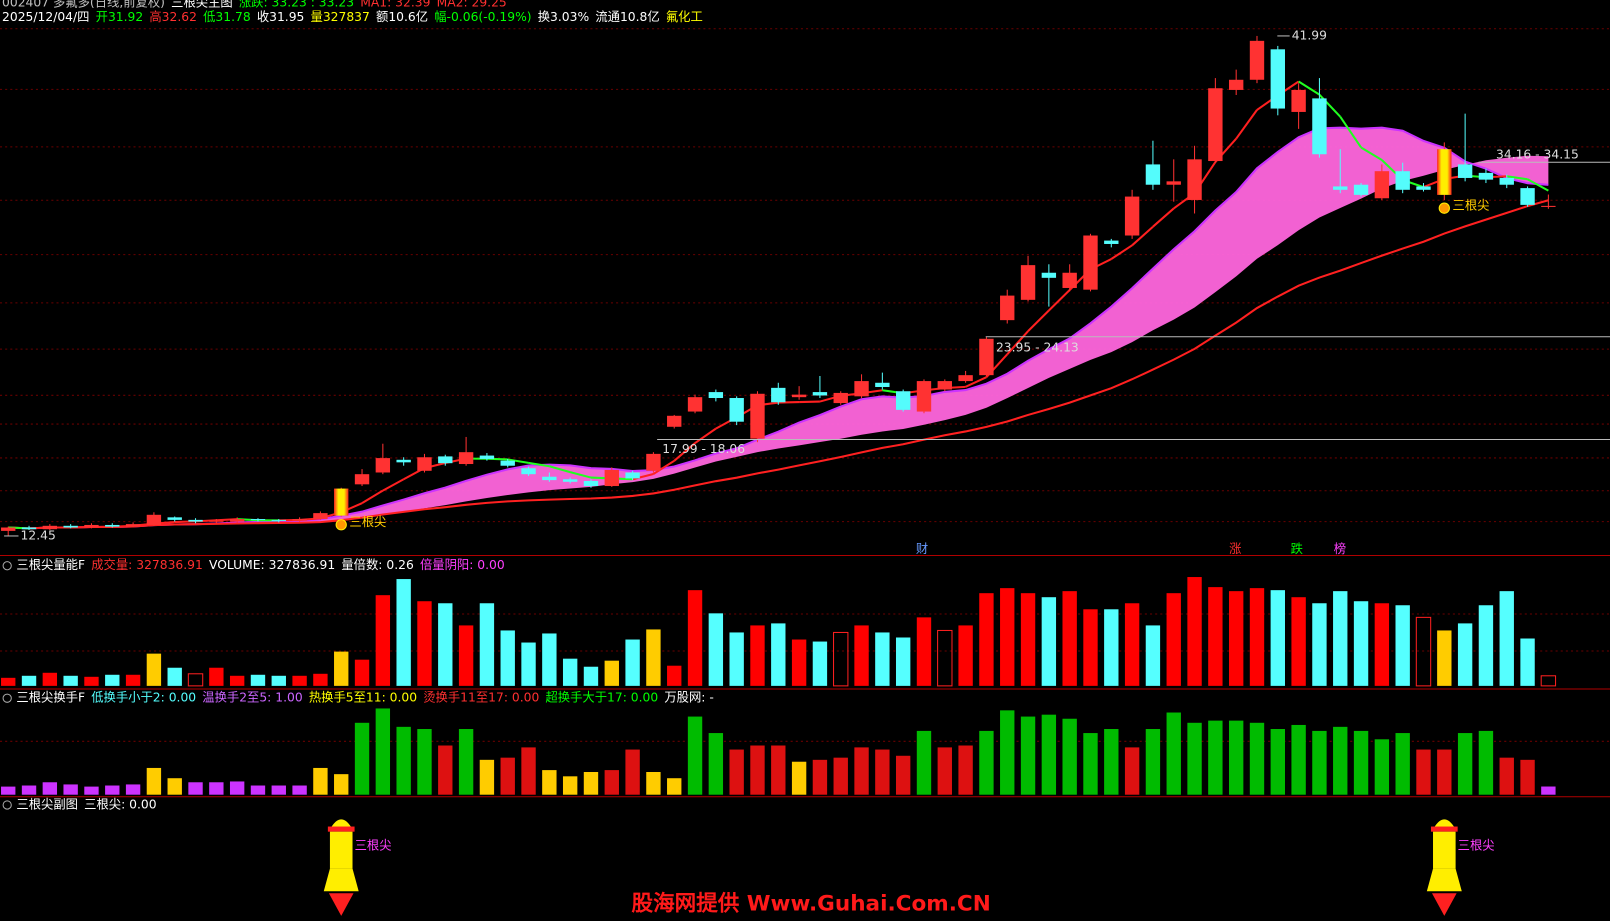 This screenshot has width=1610, height=921. I want to click on legend-text: 换3.03%, so click(564, 17).